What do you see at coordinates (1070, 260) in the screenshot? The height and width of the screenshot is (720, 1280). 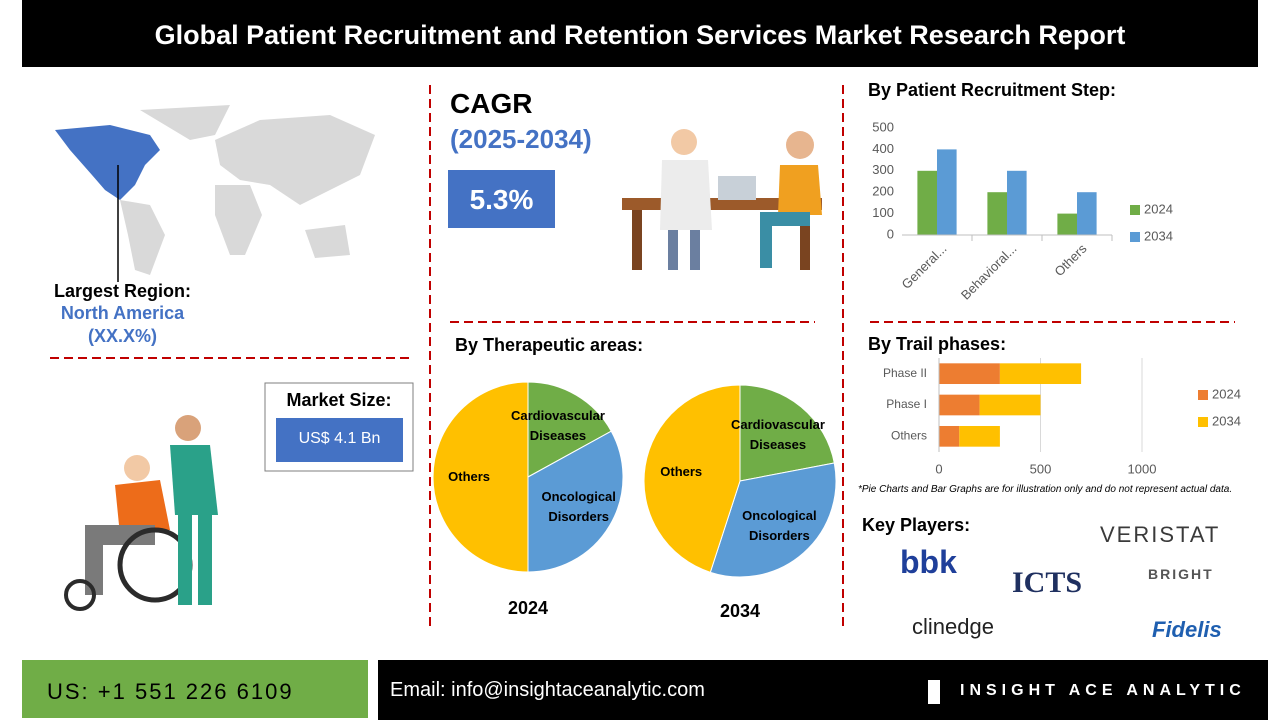 I see `x-tick-label: Others` at bounding box center [1070, 260].